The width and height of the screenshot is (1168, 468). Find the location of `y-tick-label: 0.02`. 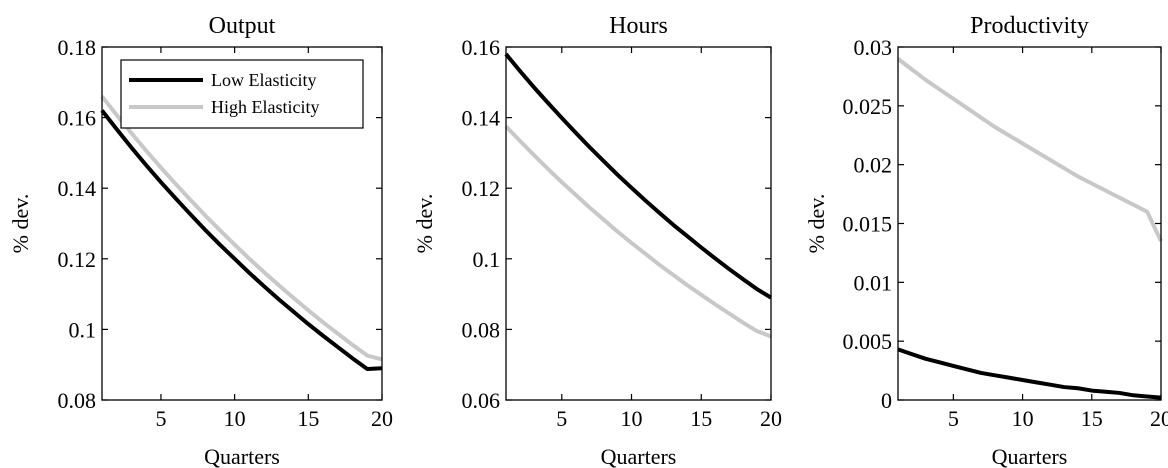

y-tick-label: 0.02 is located at coordinates (873, 165).